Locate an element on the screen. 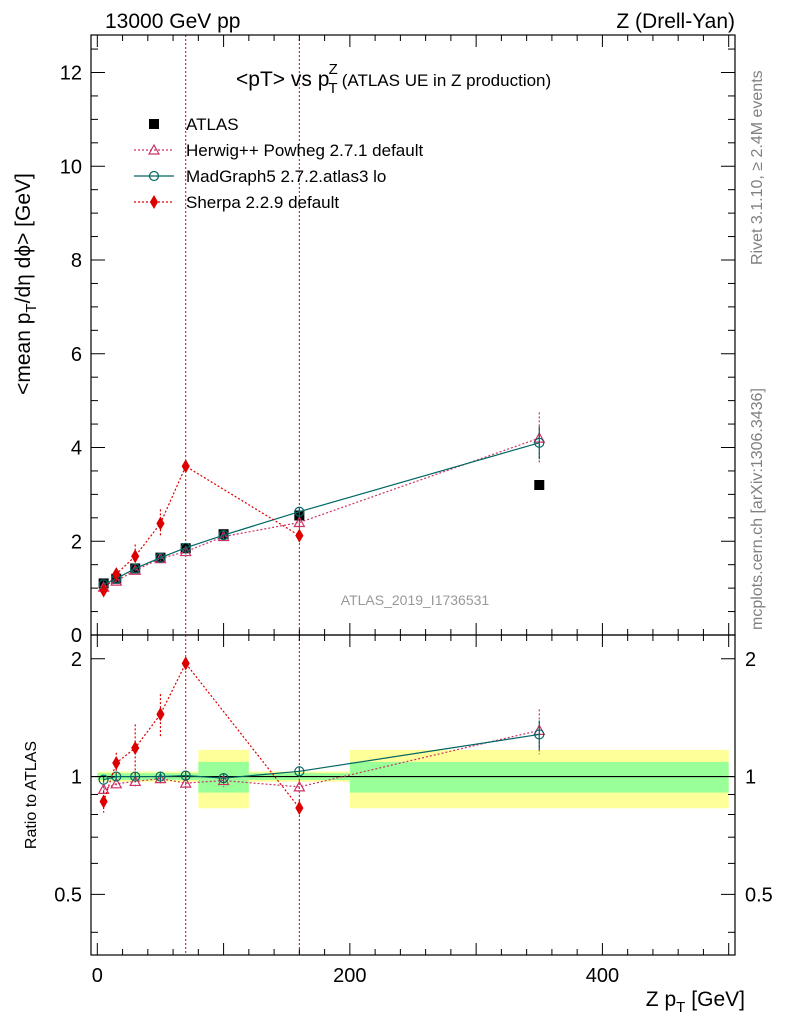  x-tick-label: 0 is located at coordinates (97, 976).